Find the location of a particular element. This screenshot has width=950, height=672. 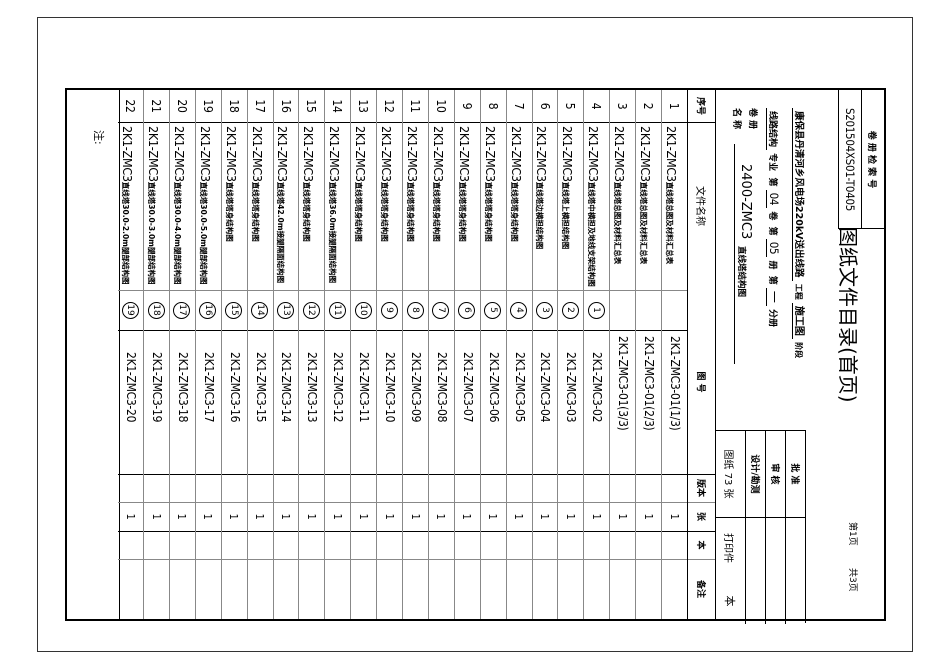

drawing-number: 2K1-ZMC3-01(2/3) is located at coordinates (649, 383).